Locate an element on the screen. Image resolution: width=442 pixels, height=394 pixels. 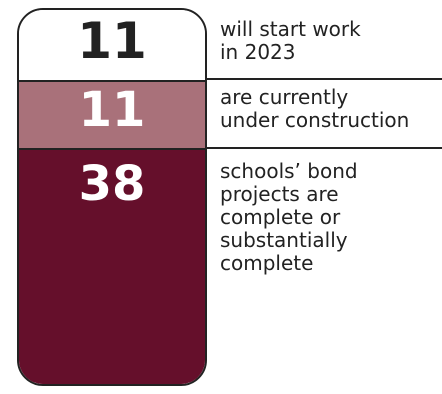
label-line: under construction is located at coordinates (315, 120).